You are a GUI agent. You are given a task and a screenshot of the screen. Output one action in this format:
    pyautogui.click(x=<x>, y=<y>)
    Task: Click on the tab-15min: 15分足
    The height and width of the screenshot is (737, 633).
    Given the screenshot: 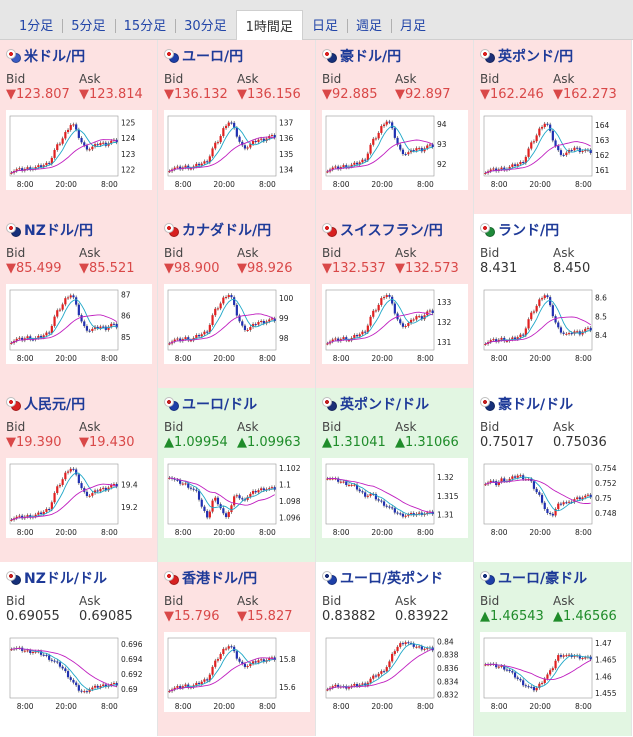 What is the action you would take?
    pyautogui.click(x=145, y=25)
    